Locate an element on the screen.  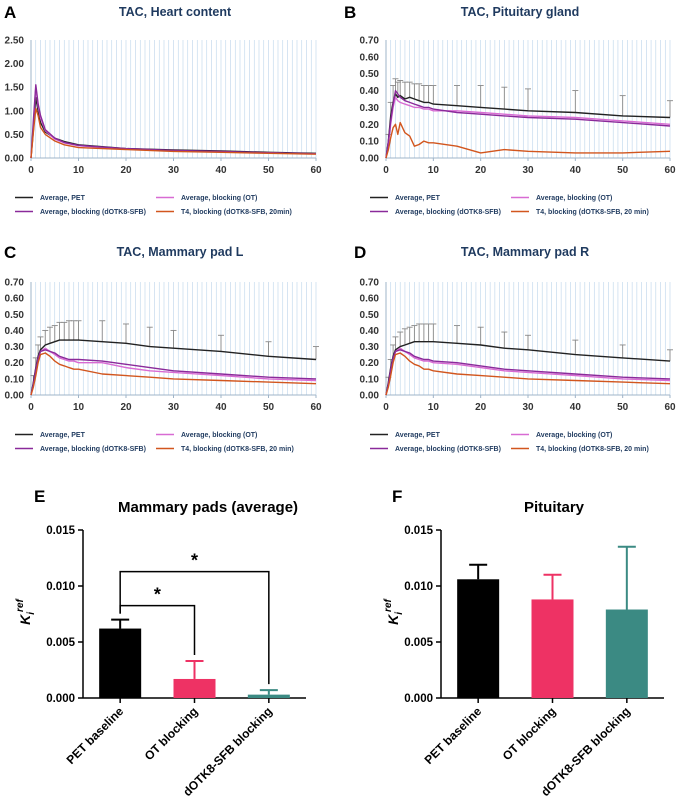
panel-e-ylabel-sup: ref is located at coordinates (20, 604).